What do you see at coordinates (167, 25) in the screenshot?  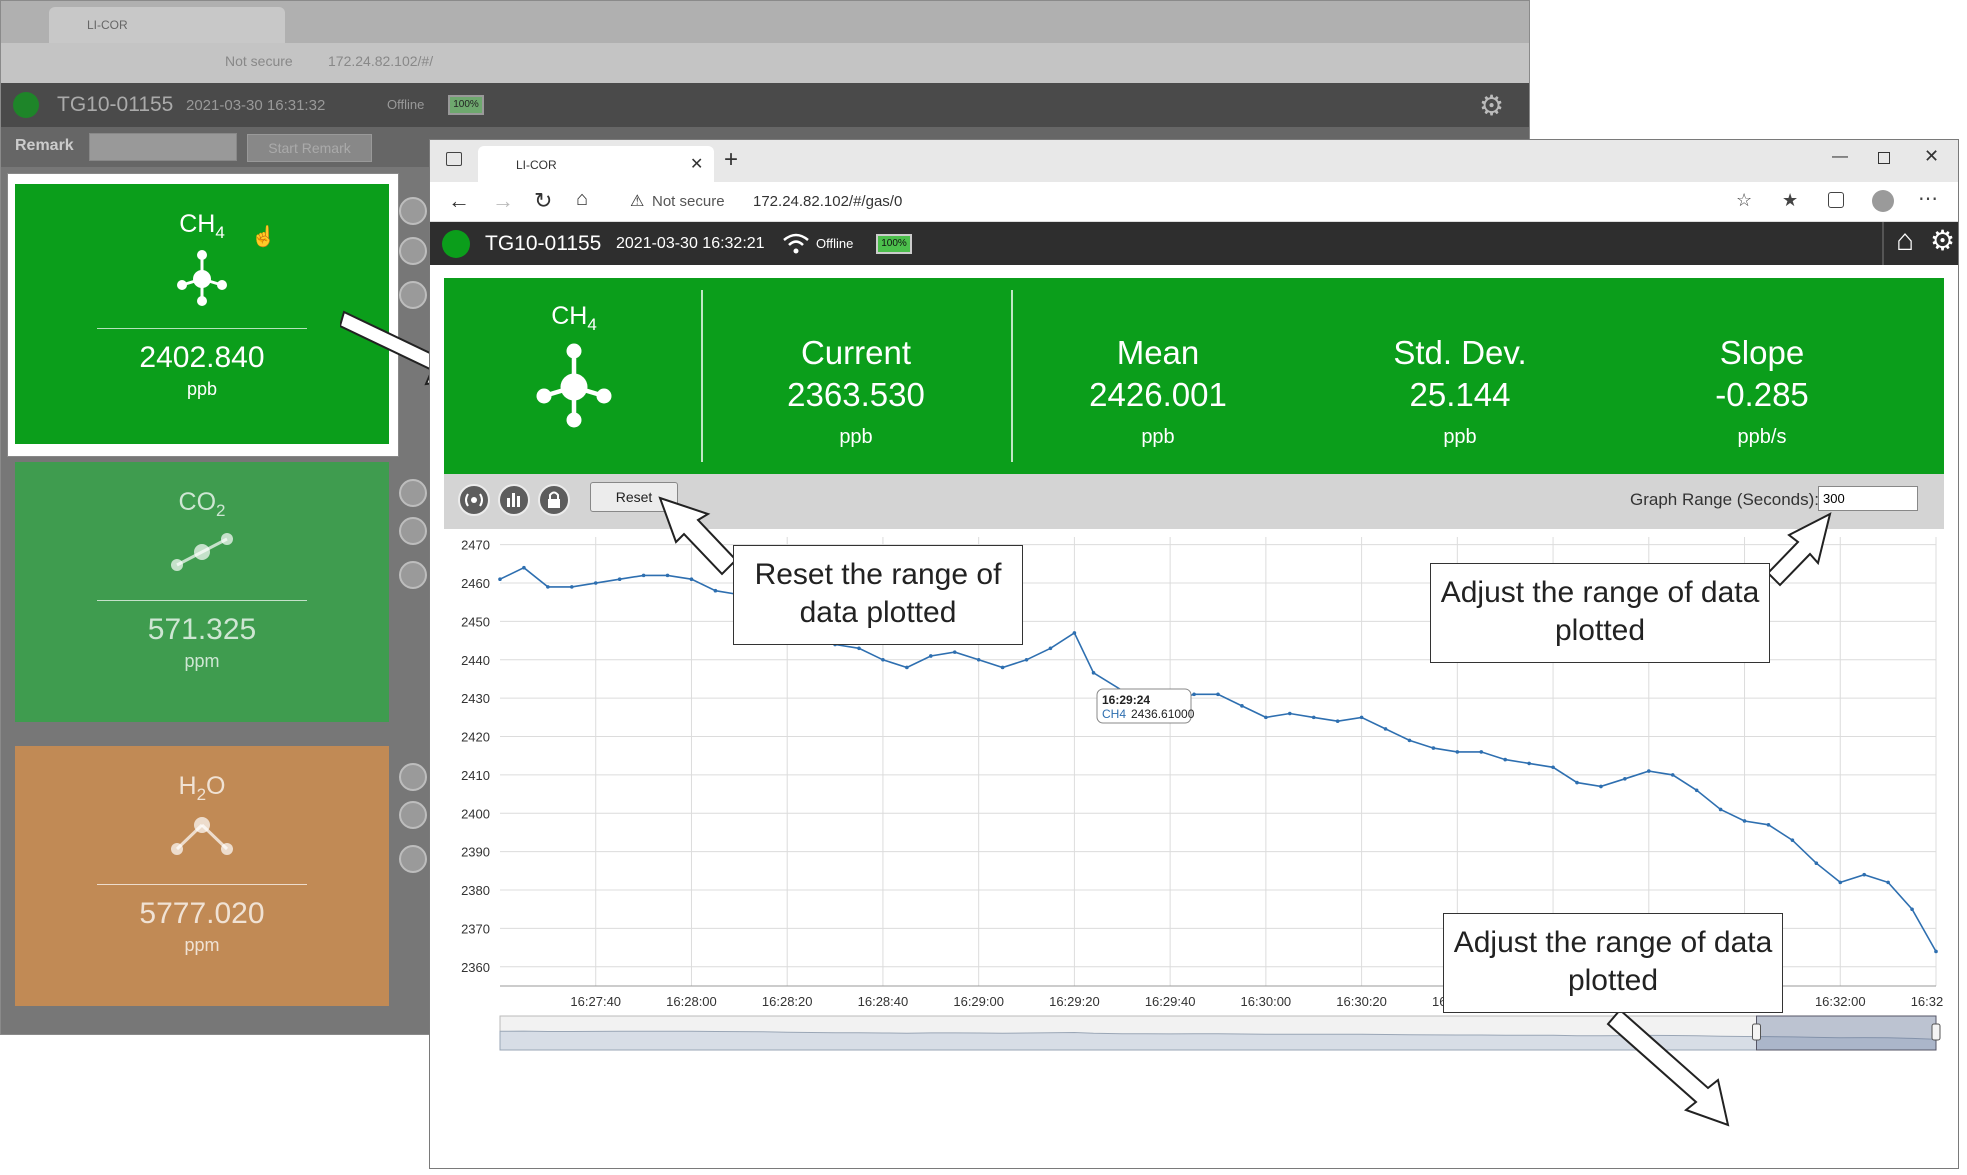 I see `back-browser-tab: LI-COR` at bounding box center [167, 25].